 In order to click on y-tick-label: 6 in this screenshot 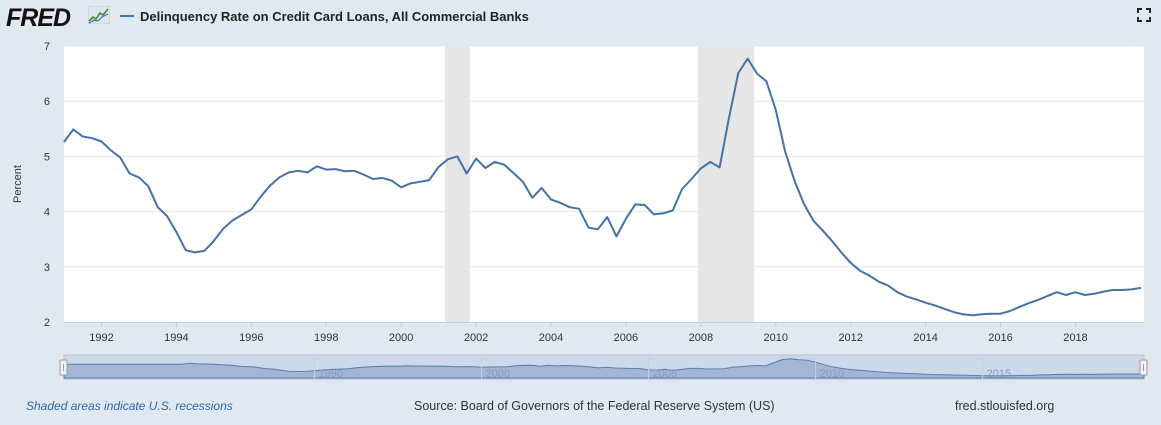, I will do `click(47, 102)`.